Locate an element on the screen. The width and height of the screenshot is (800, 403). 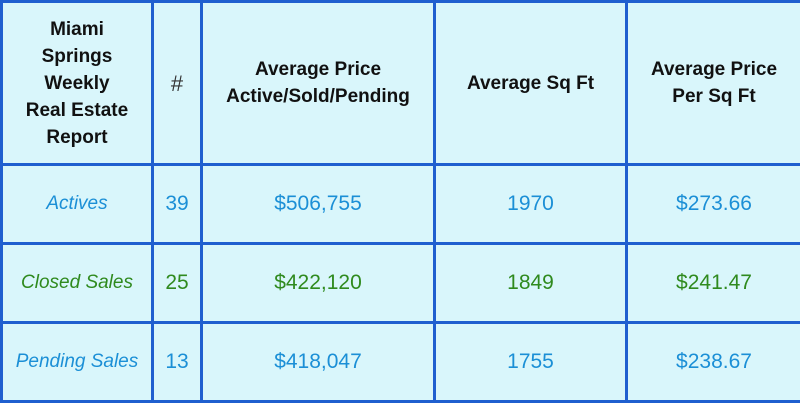
count-header: # is located at coordinates (177, 83).